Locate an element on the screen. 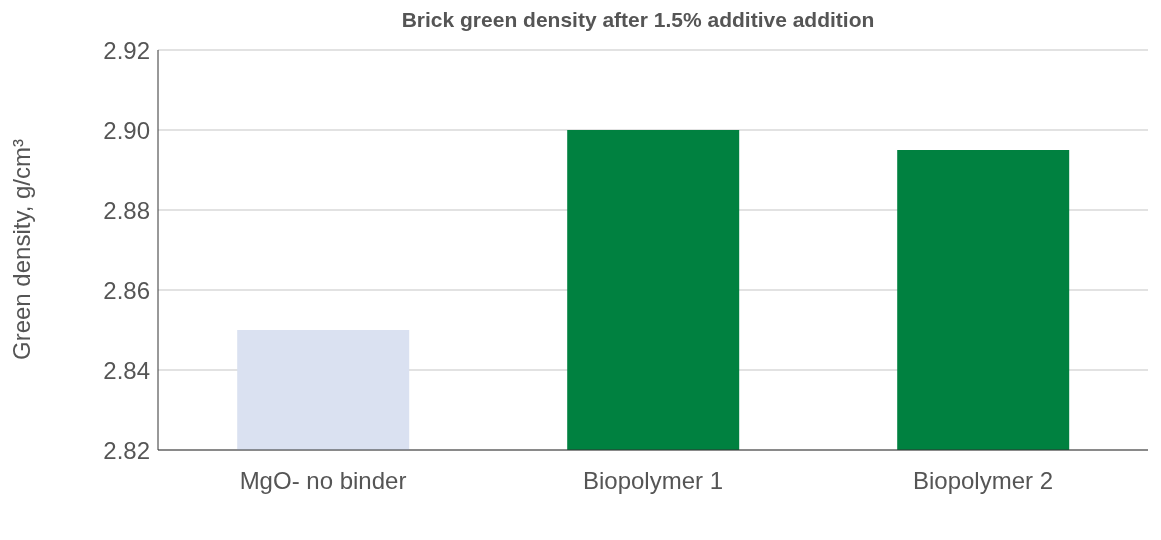  y-tick-label: 2.84 is located at coordinates (126, 370).